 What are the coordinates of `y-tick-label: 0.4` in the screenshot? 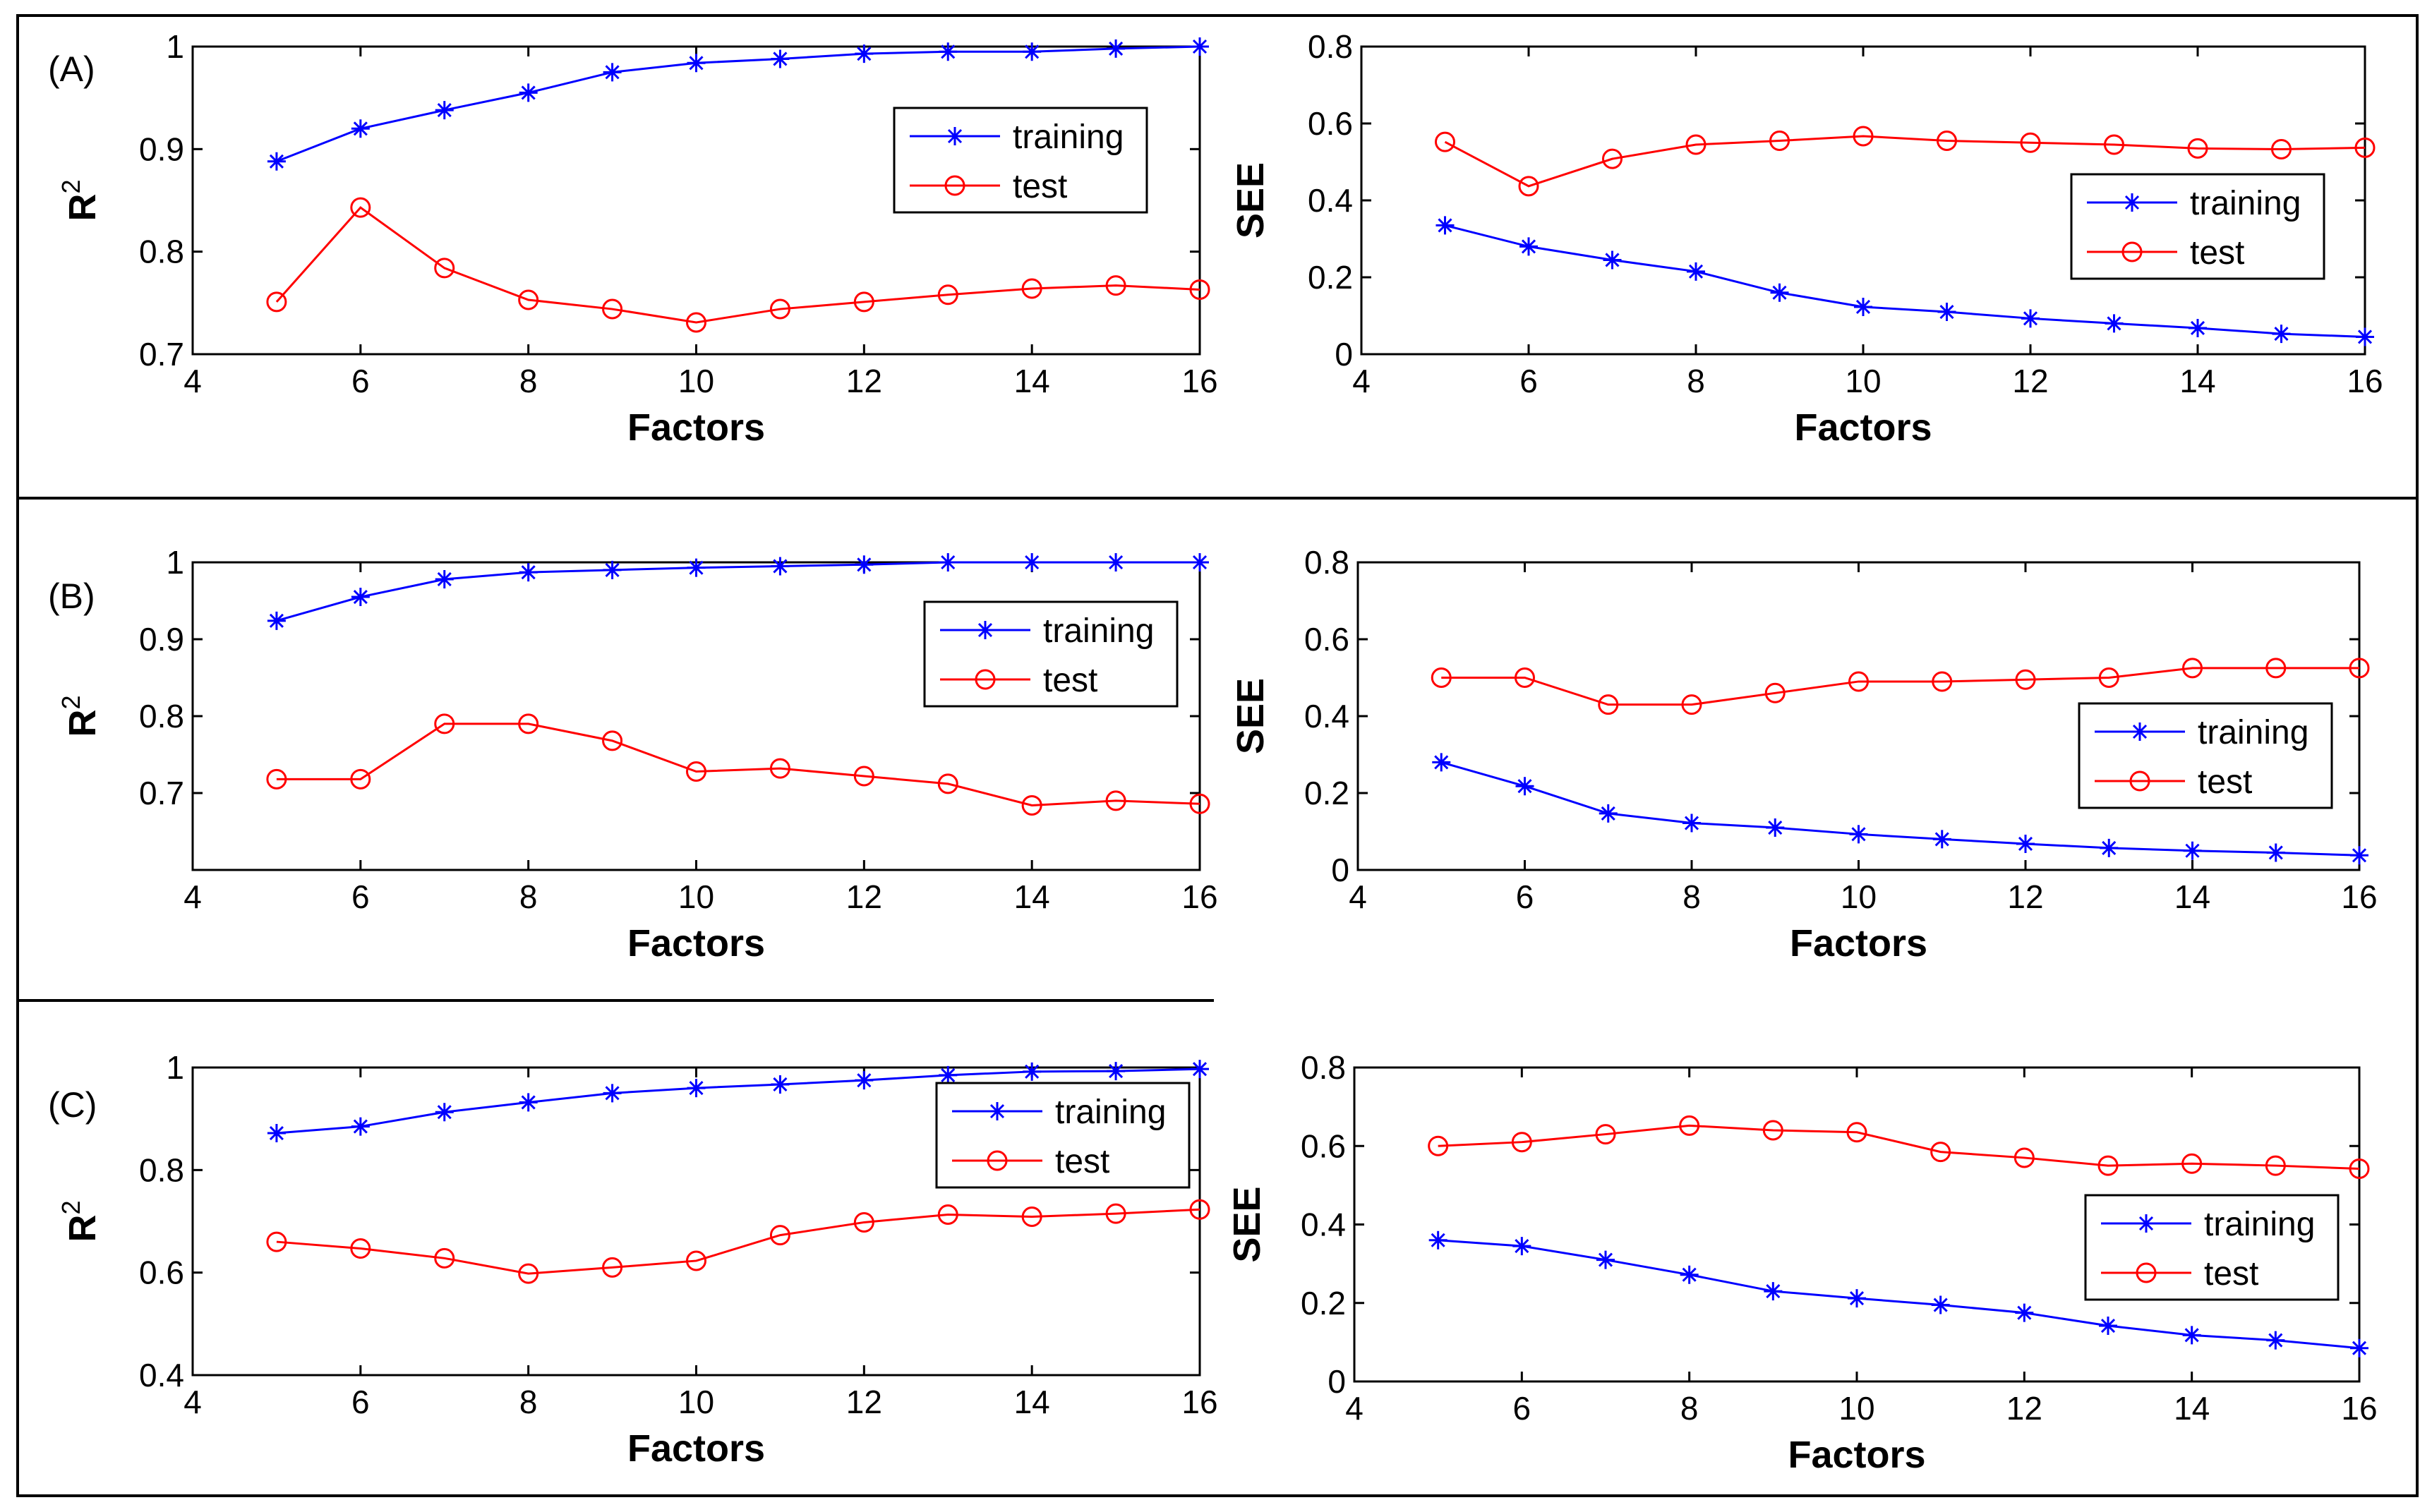 It's located at (1326, 716).